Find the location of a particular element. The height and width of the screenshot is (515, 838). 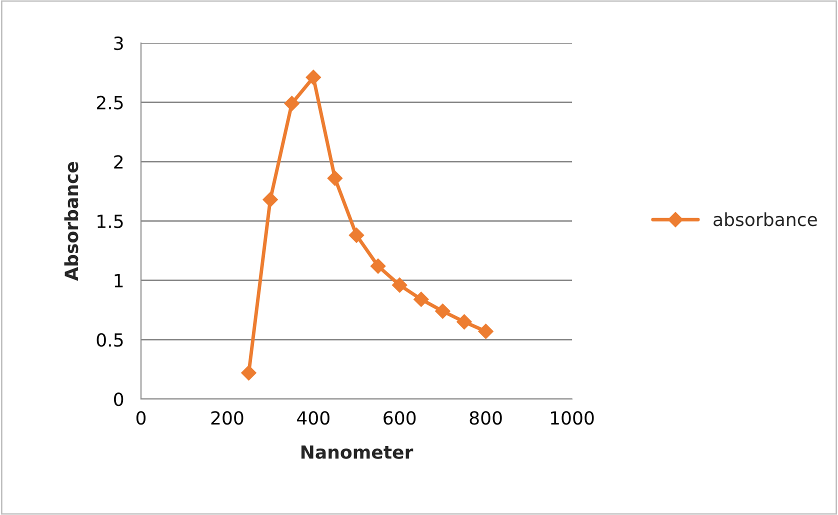

x-tick-label: 0 is located at coordinates (141, 418).